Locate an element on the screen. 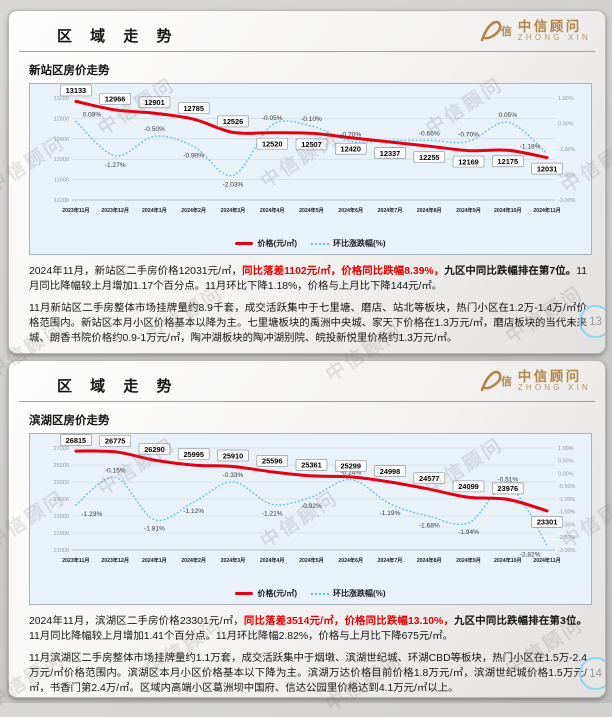  left-axis-tick: 24000 is located at coordinates (61, 500).